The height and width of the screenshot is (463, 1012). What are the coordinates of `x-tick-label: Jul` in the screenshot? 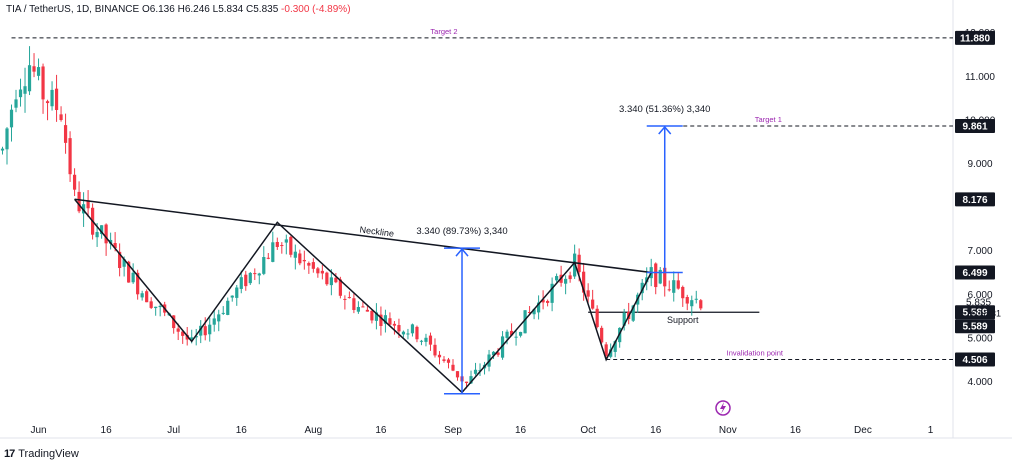 It's located at (173, 430).